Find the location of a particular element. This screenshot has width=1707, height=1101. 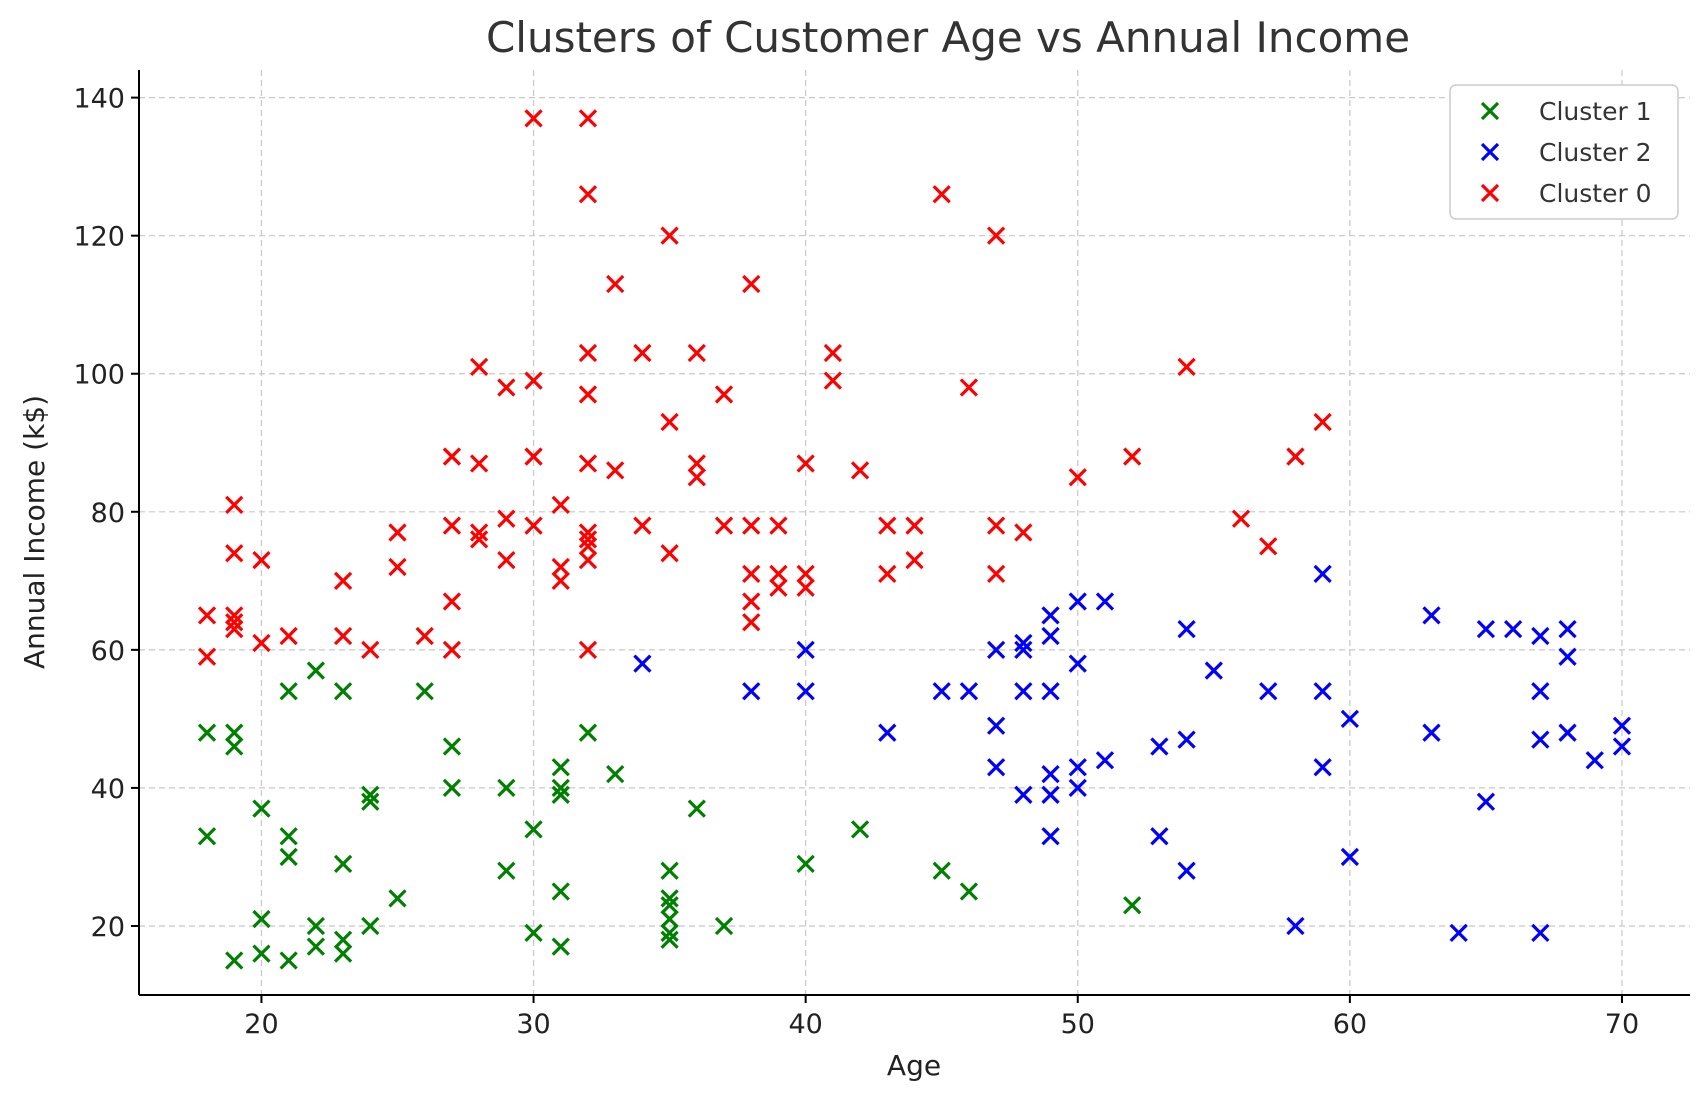

legend: Cluster 1 Cluster 2 Cluster 0 is located at coordinates (1564, 152).